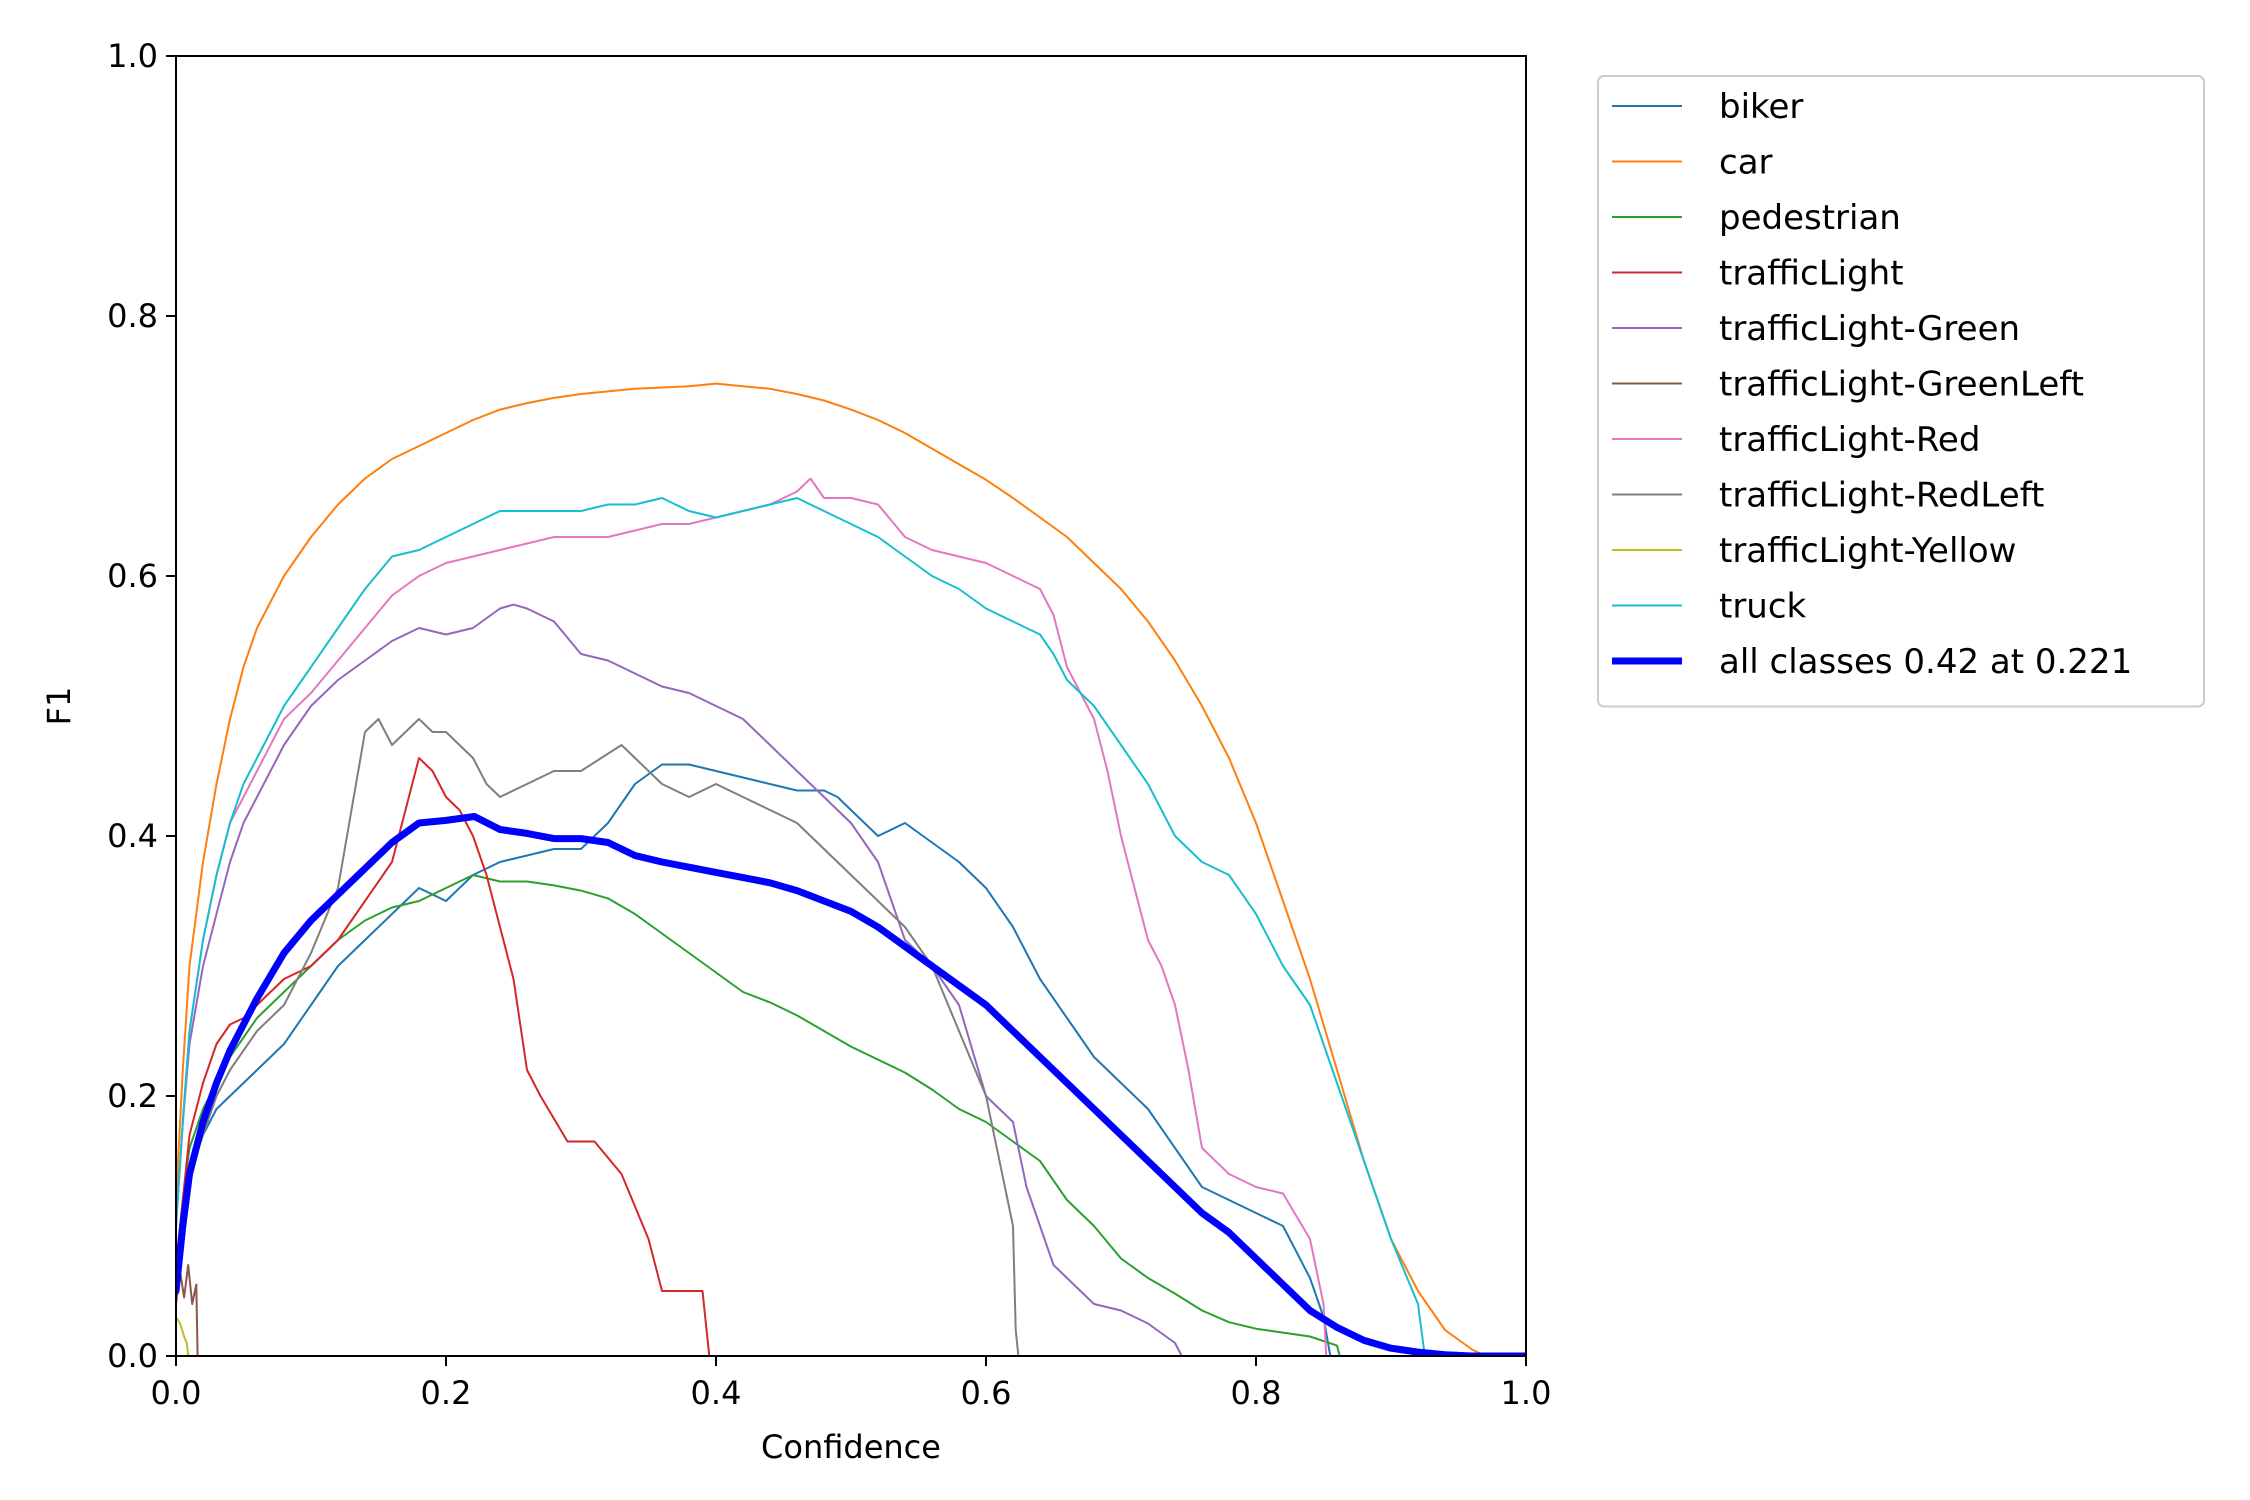 The width and height of the screenshot is (2250, 1500). I want to click on y-tick-label: 0.4, so click(132, 836).